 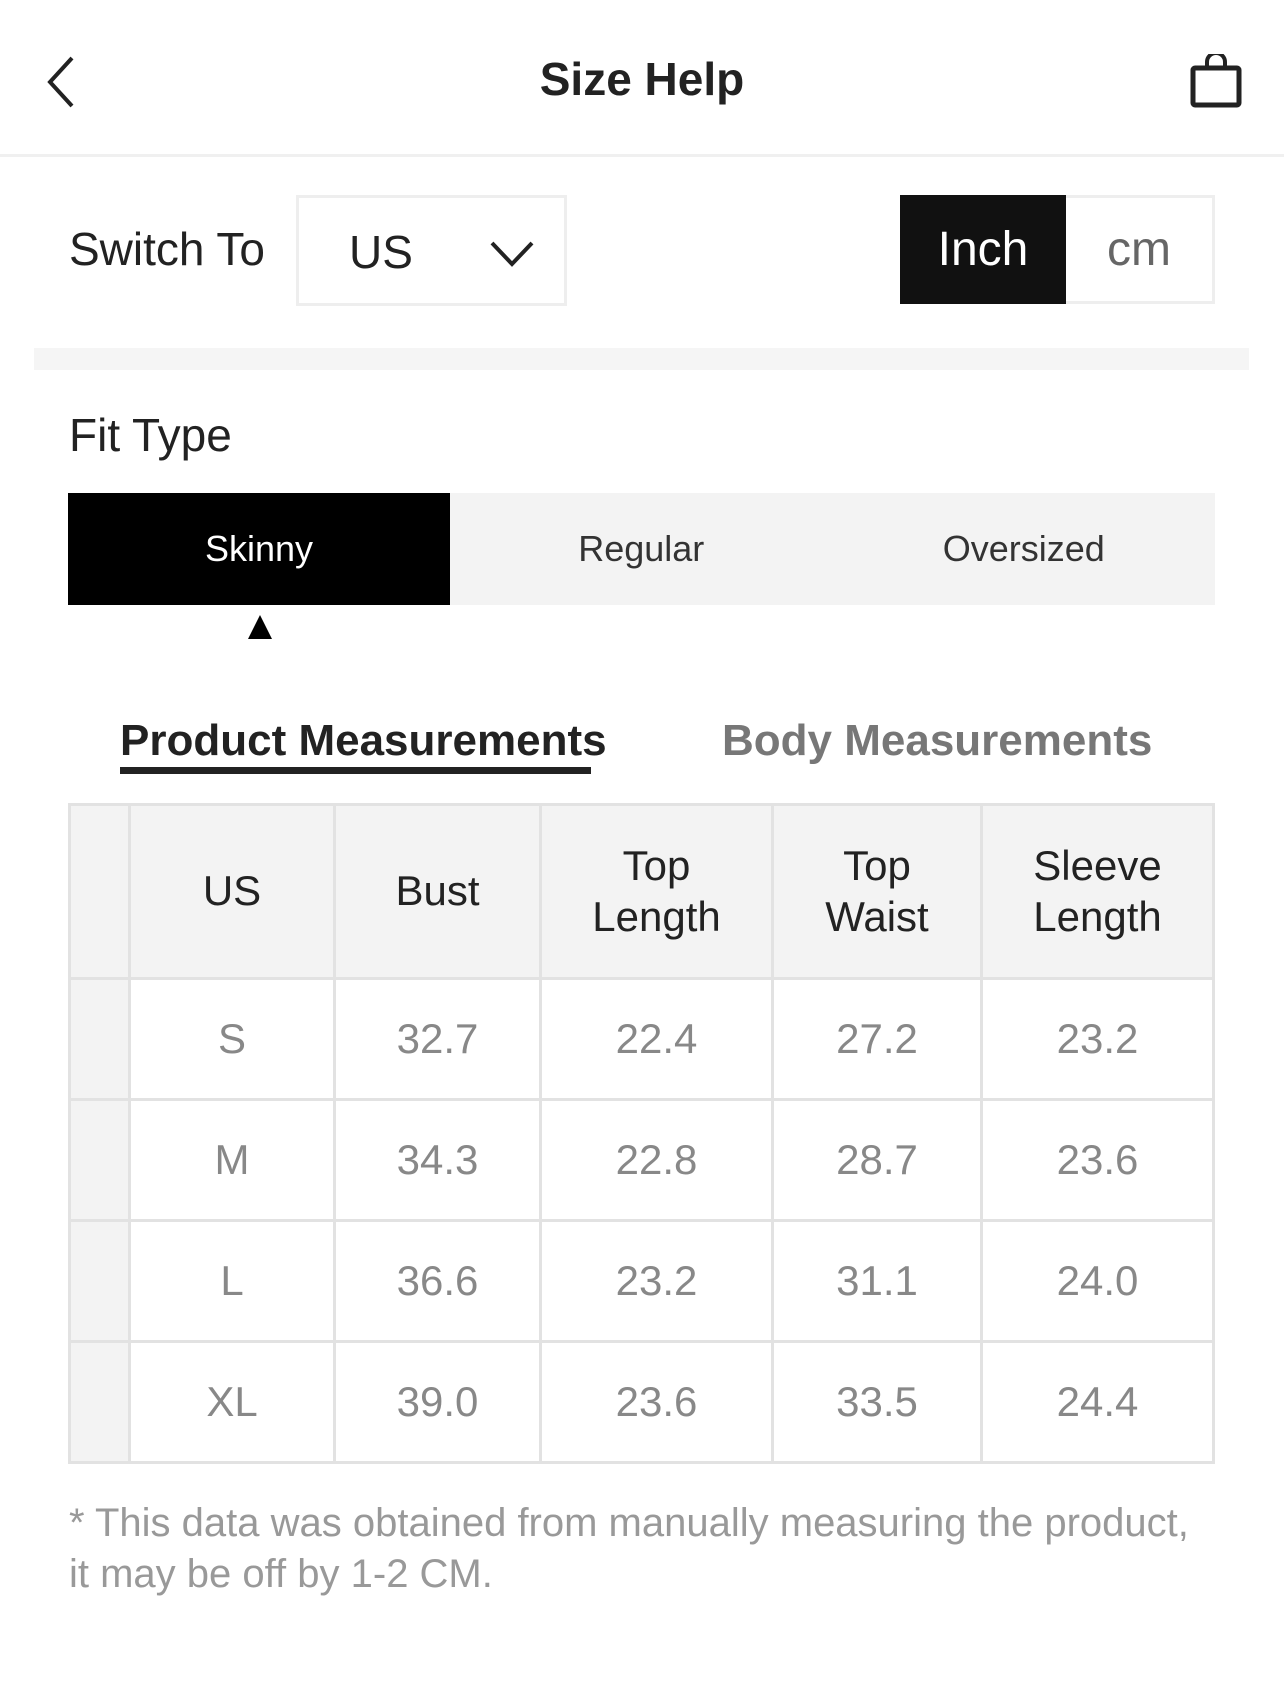 I want to click on table-cell: M, so click(x=232, y=1160).